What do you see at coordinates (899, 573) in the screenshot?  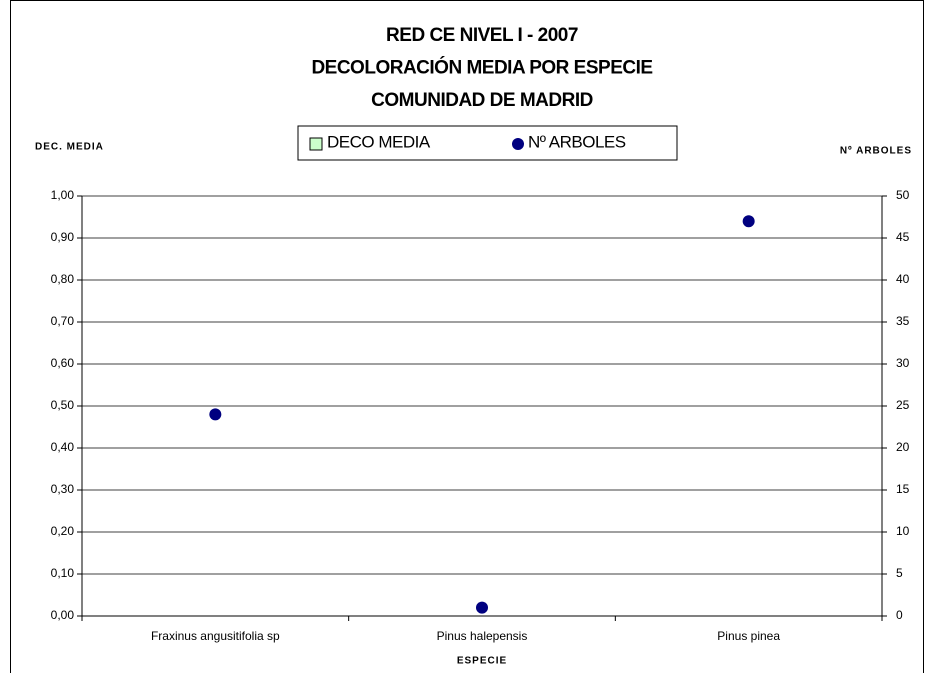 I see `y2-tick-label: 5` at bounding box center [899, 573].